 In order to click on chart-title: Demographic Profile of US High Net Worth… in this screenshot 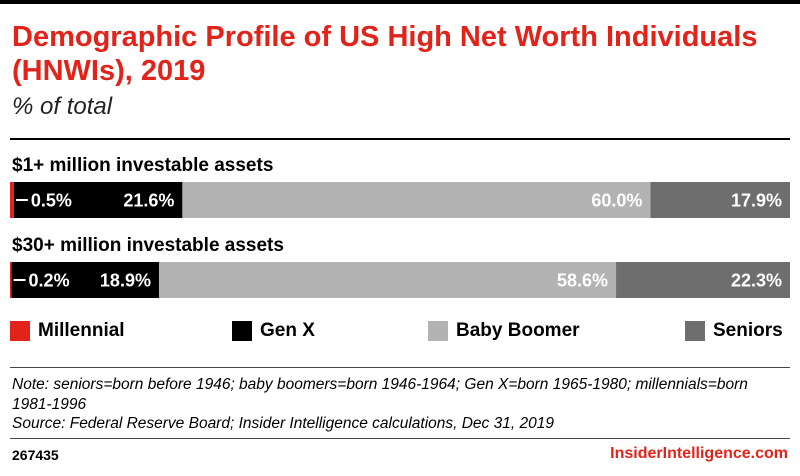, I will do `click(385, 54)`.